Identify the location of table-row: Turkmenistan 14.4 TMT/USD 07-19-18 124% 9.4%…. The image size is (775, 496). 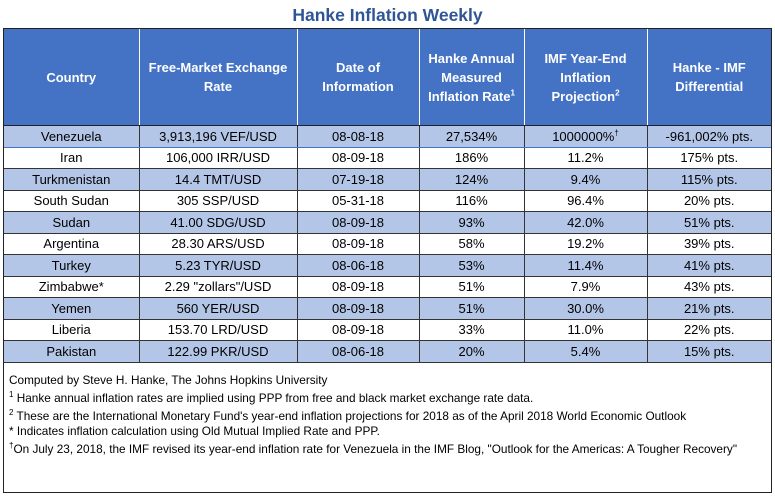
(387, 179).